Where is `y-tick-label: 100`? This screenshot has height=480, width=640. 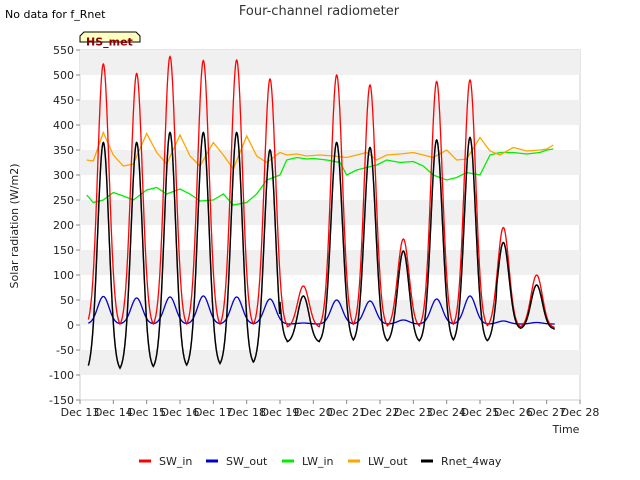 y-tick-label: 100 is located at coordinates (63, 275).